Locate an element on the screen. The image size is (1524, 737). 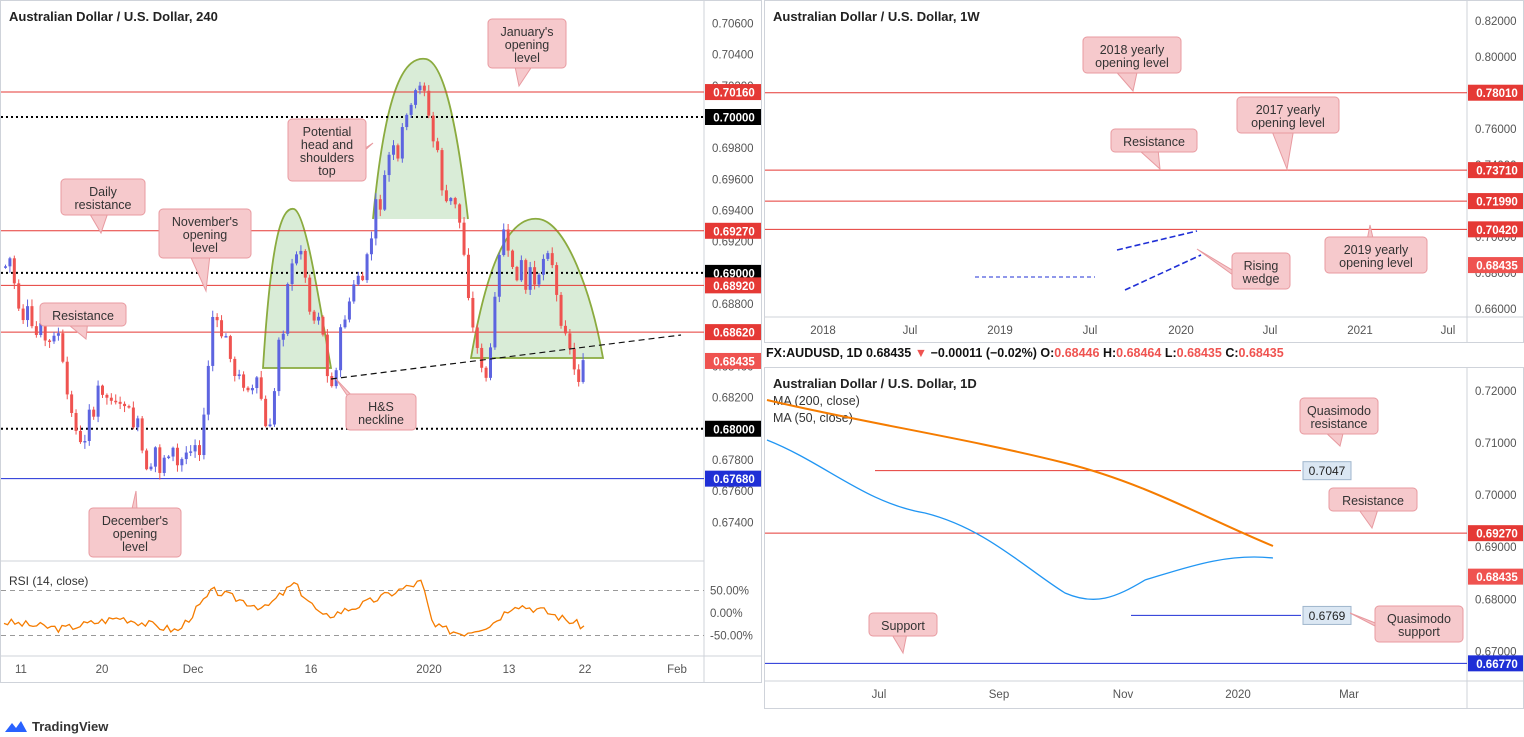
callout-quasimodo-support is located at coordinates (1419, 624).